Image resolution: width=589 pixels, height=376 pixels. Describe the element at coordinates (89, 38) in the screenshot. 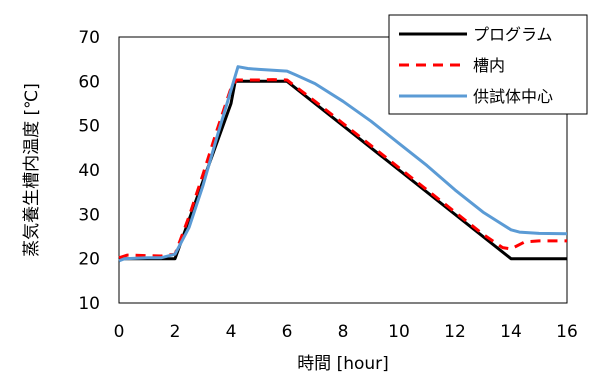

I see `y-tick-label: 70` at that location.